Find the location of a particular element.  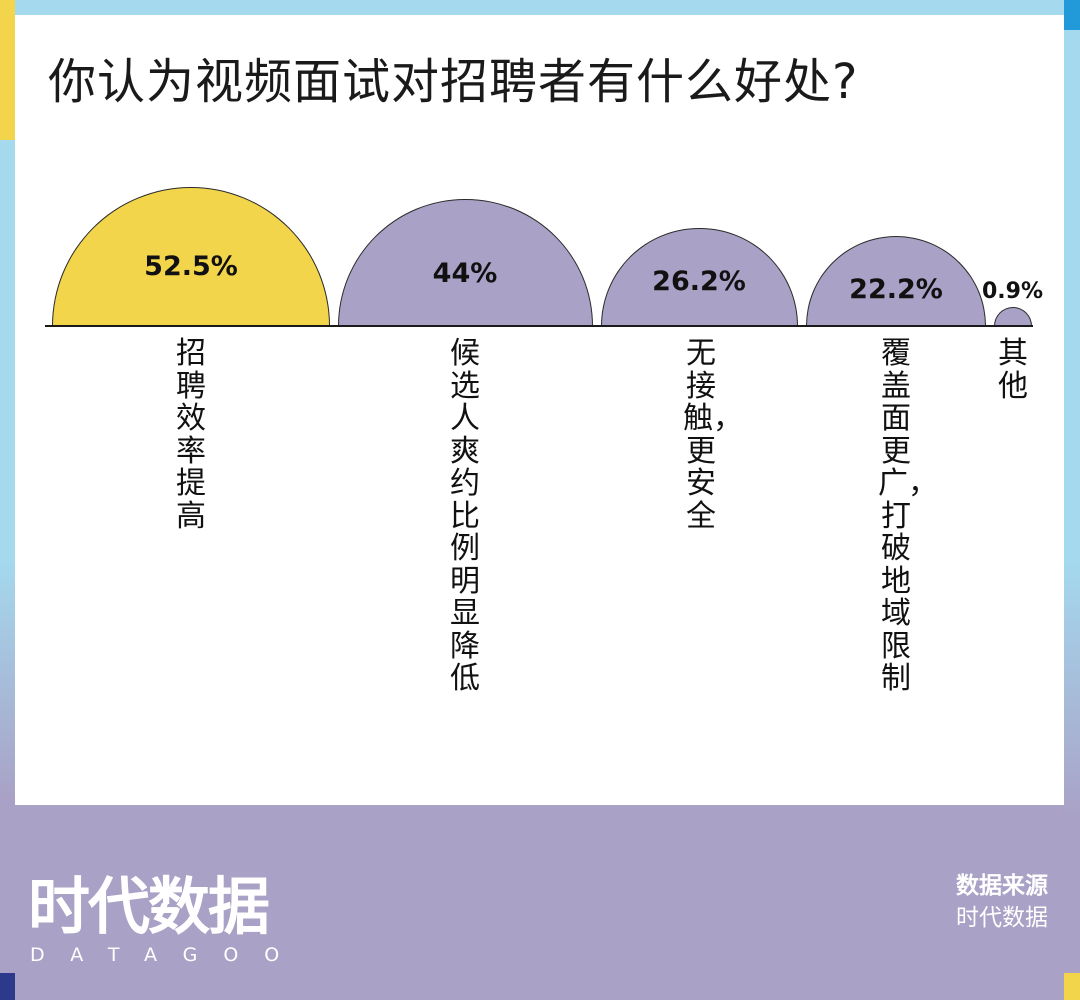

right-top-accent-block is located at coordinates (1072, 15).